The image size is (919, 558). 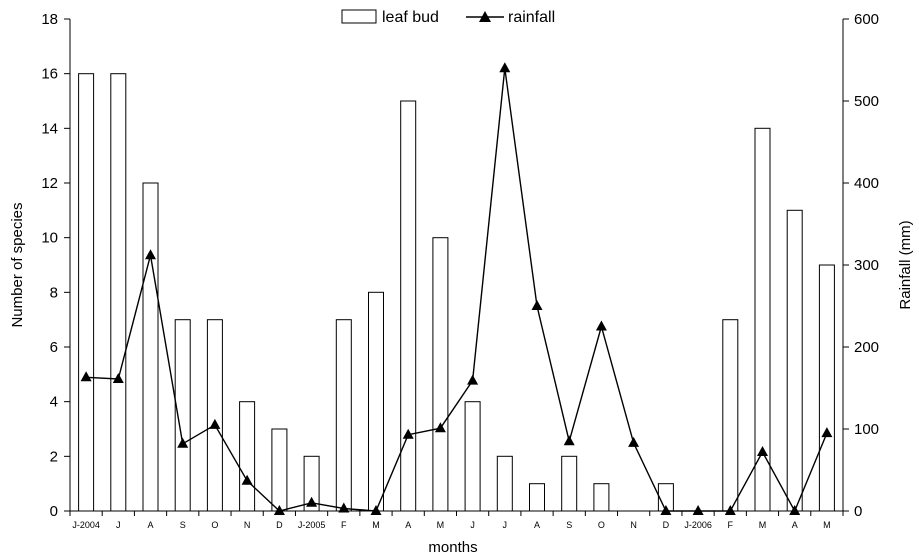 What do you see at coordinates (54, 511) in the screenshot?
I see `y-tick-label: 0` at bounding box center [54, 511].